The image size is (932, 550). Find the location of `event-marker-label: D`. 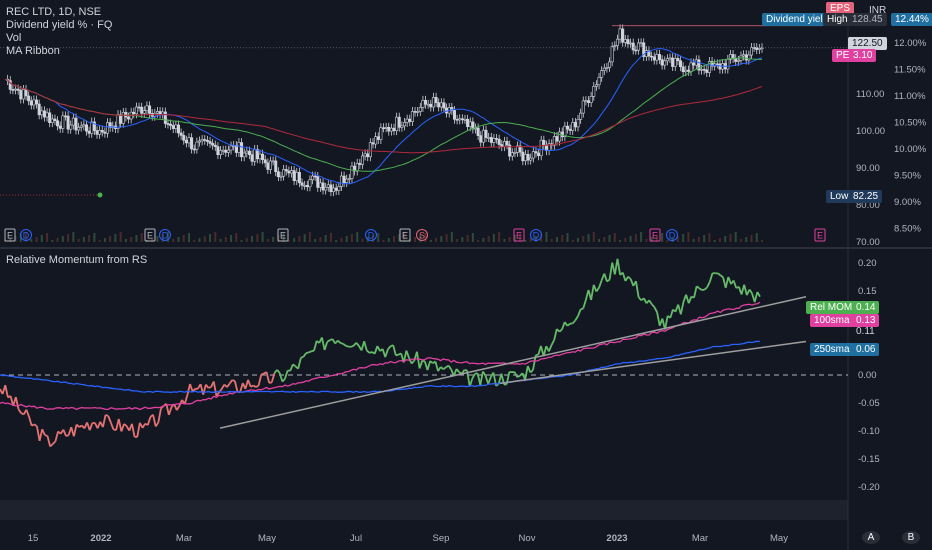

event-marker-label: D is located at coordinates (165, 236).